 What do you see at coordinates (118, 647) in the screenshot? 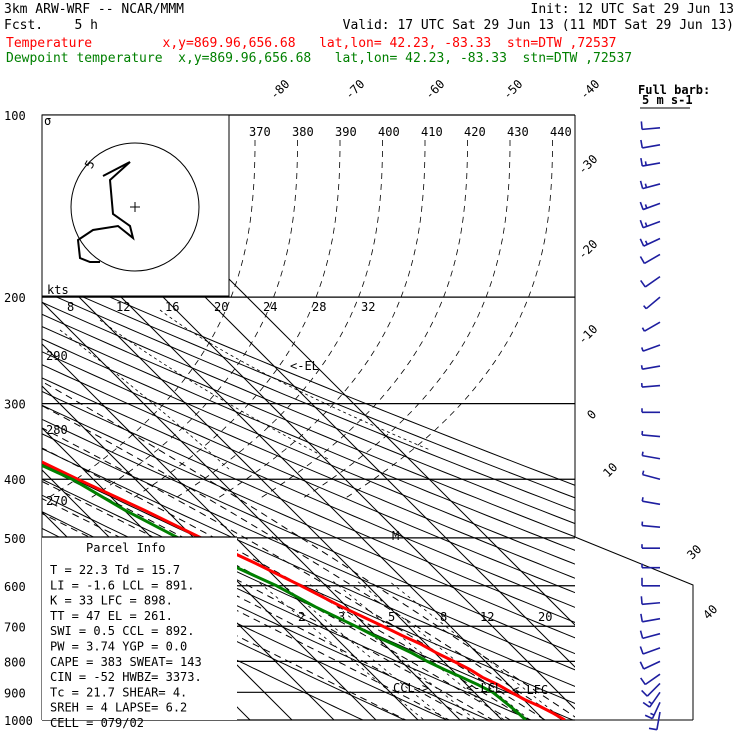
I see `parcel-info-row: PW = 3.74 YGP = 0.0` at bounding box center [118, 647].